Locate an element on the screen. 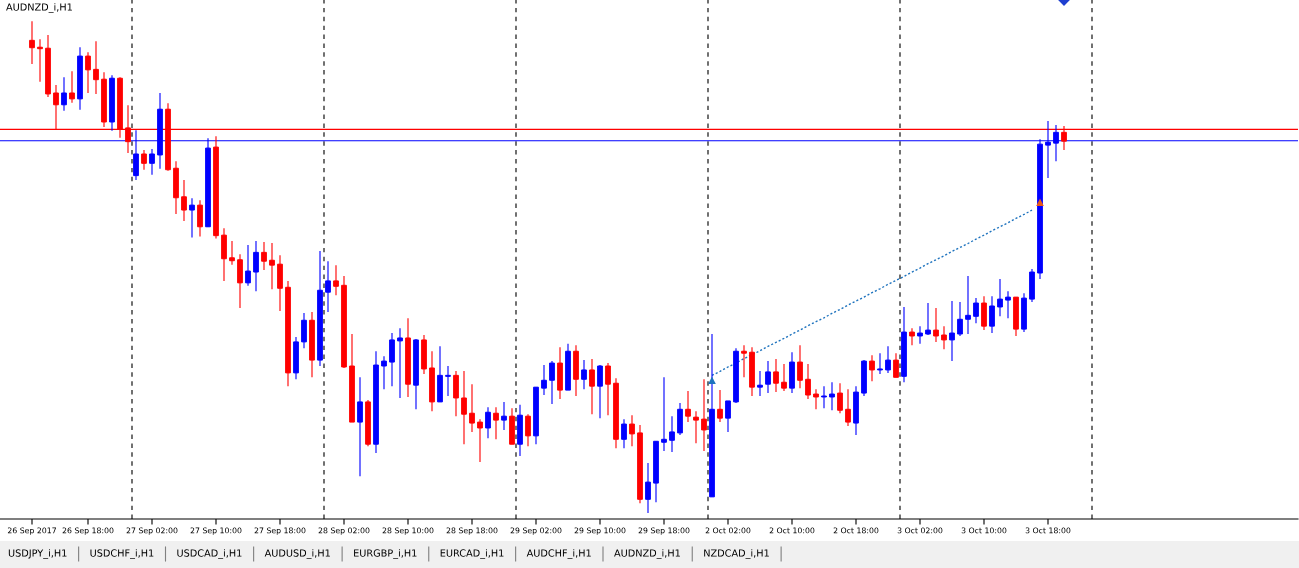 The height and width of the screenshot is (568, 1299). text: USDCAD_i,H1 is located at coordinates (209, 554).